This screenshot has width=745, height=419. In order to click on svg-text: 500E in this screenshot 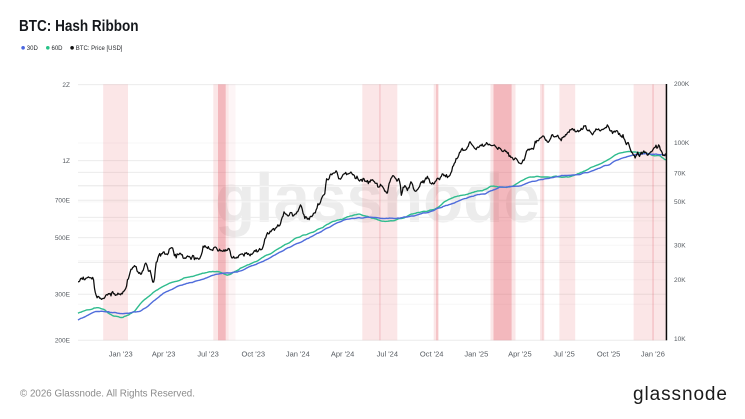, I will do `click(63, 238)`.